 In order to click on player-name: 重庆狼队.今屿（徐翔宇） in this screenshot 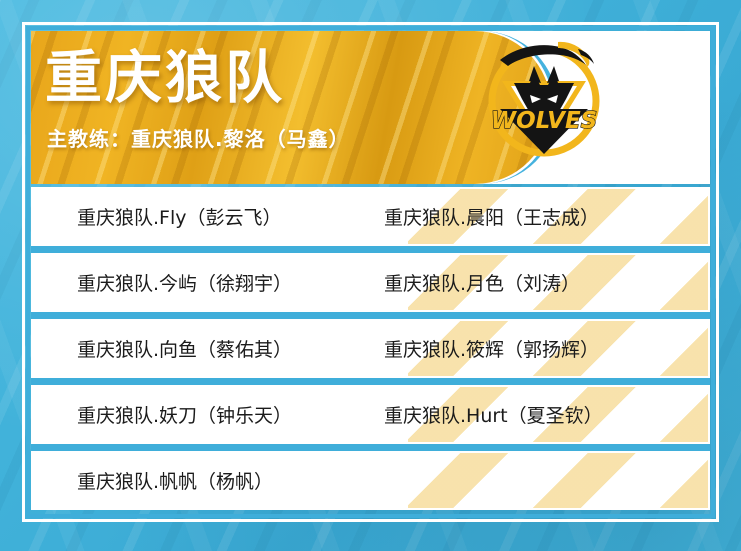, I will do `click(185, 284)`.